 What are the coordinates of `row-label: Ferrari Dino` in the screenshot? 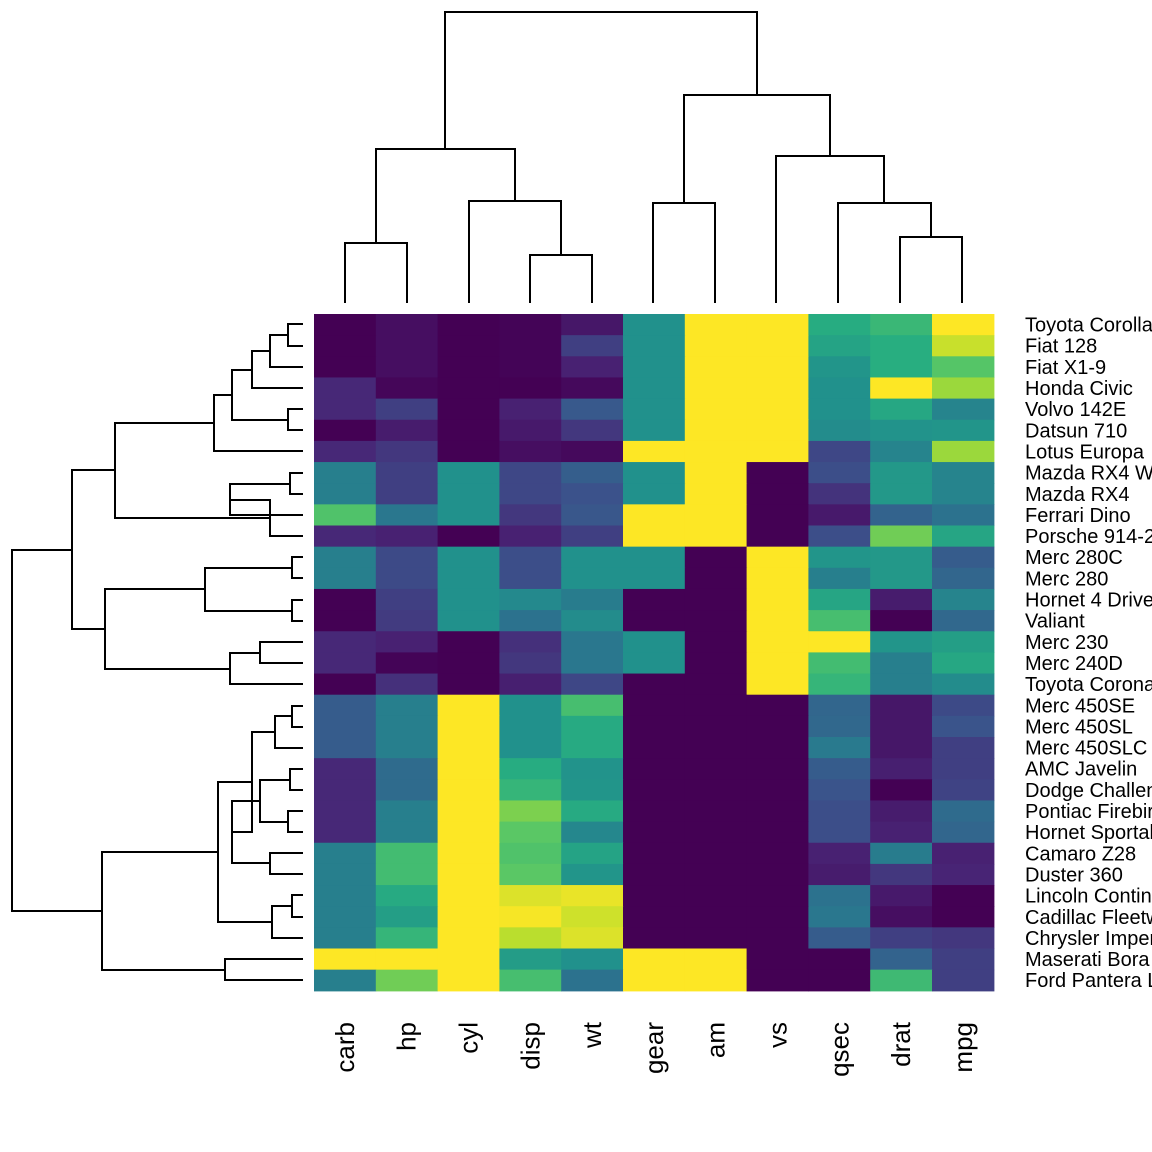 It's located at (1078, 516).